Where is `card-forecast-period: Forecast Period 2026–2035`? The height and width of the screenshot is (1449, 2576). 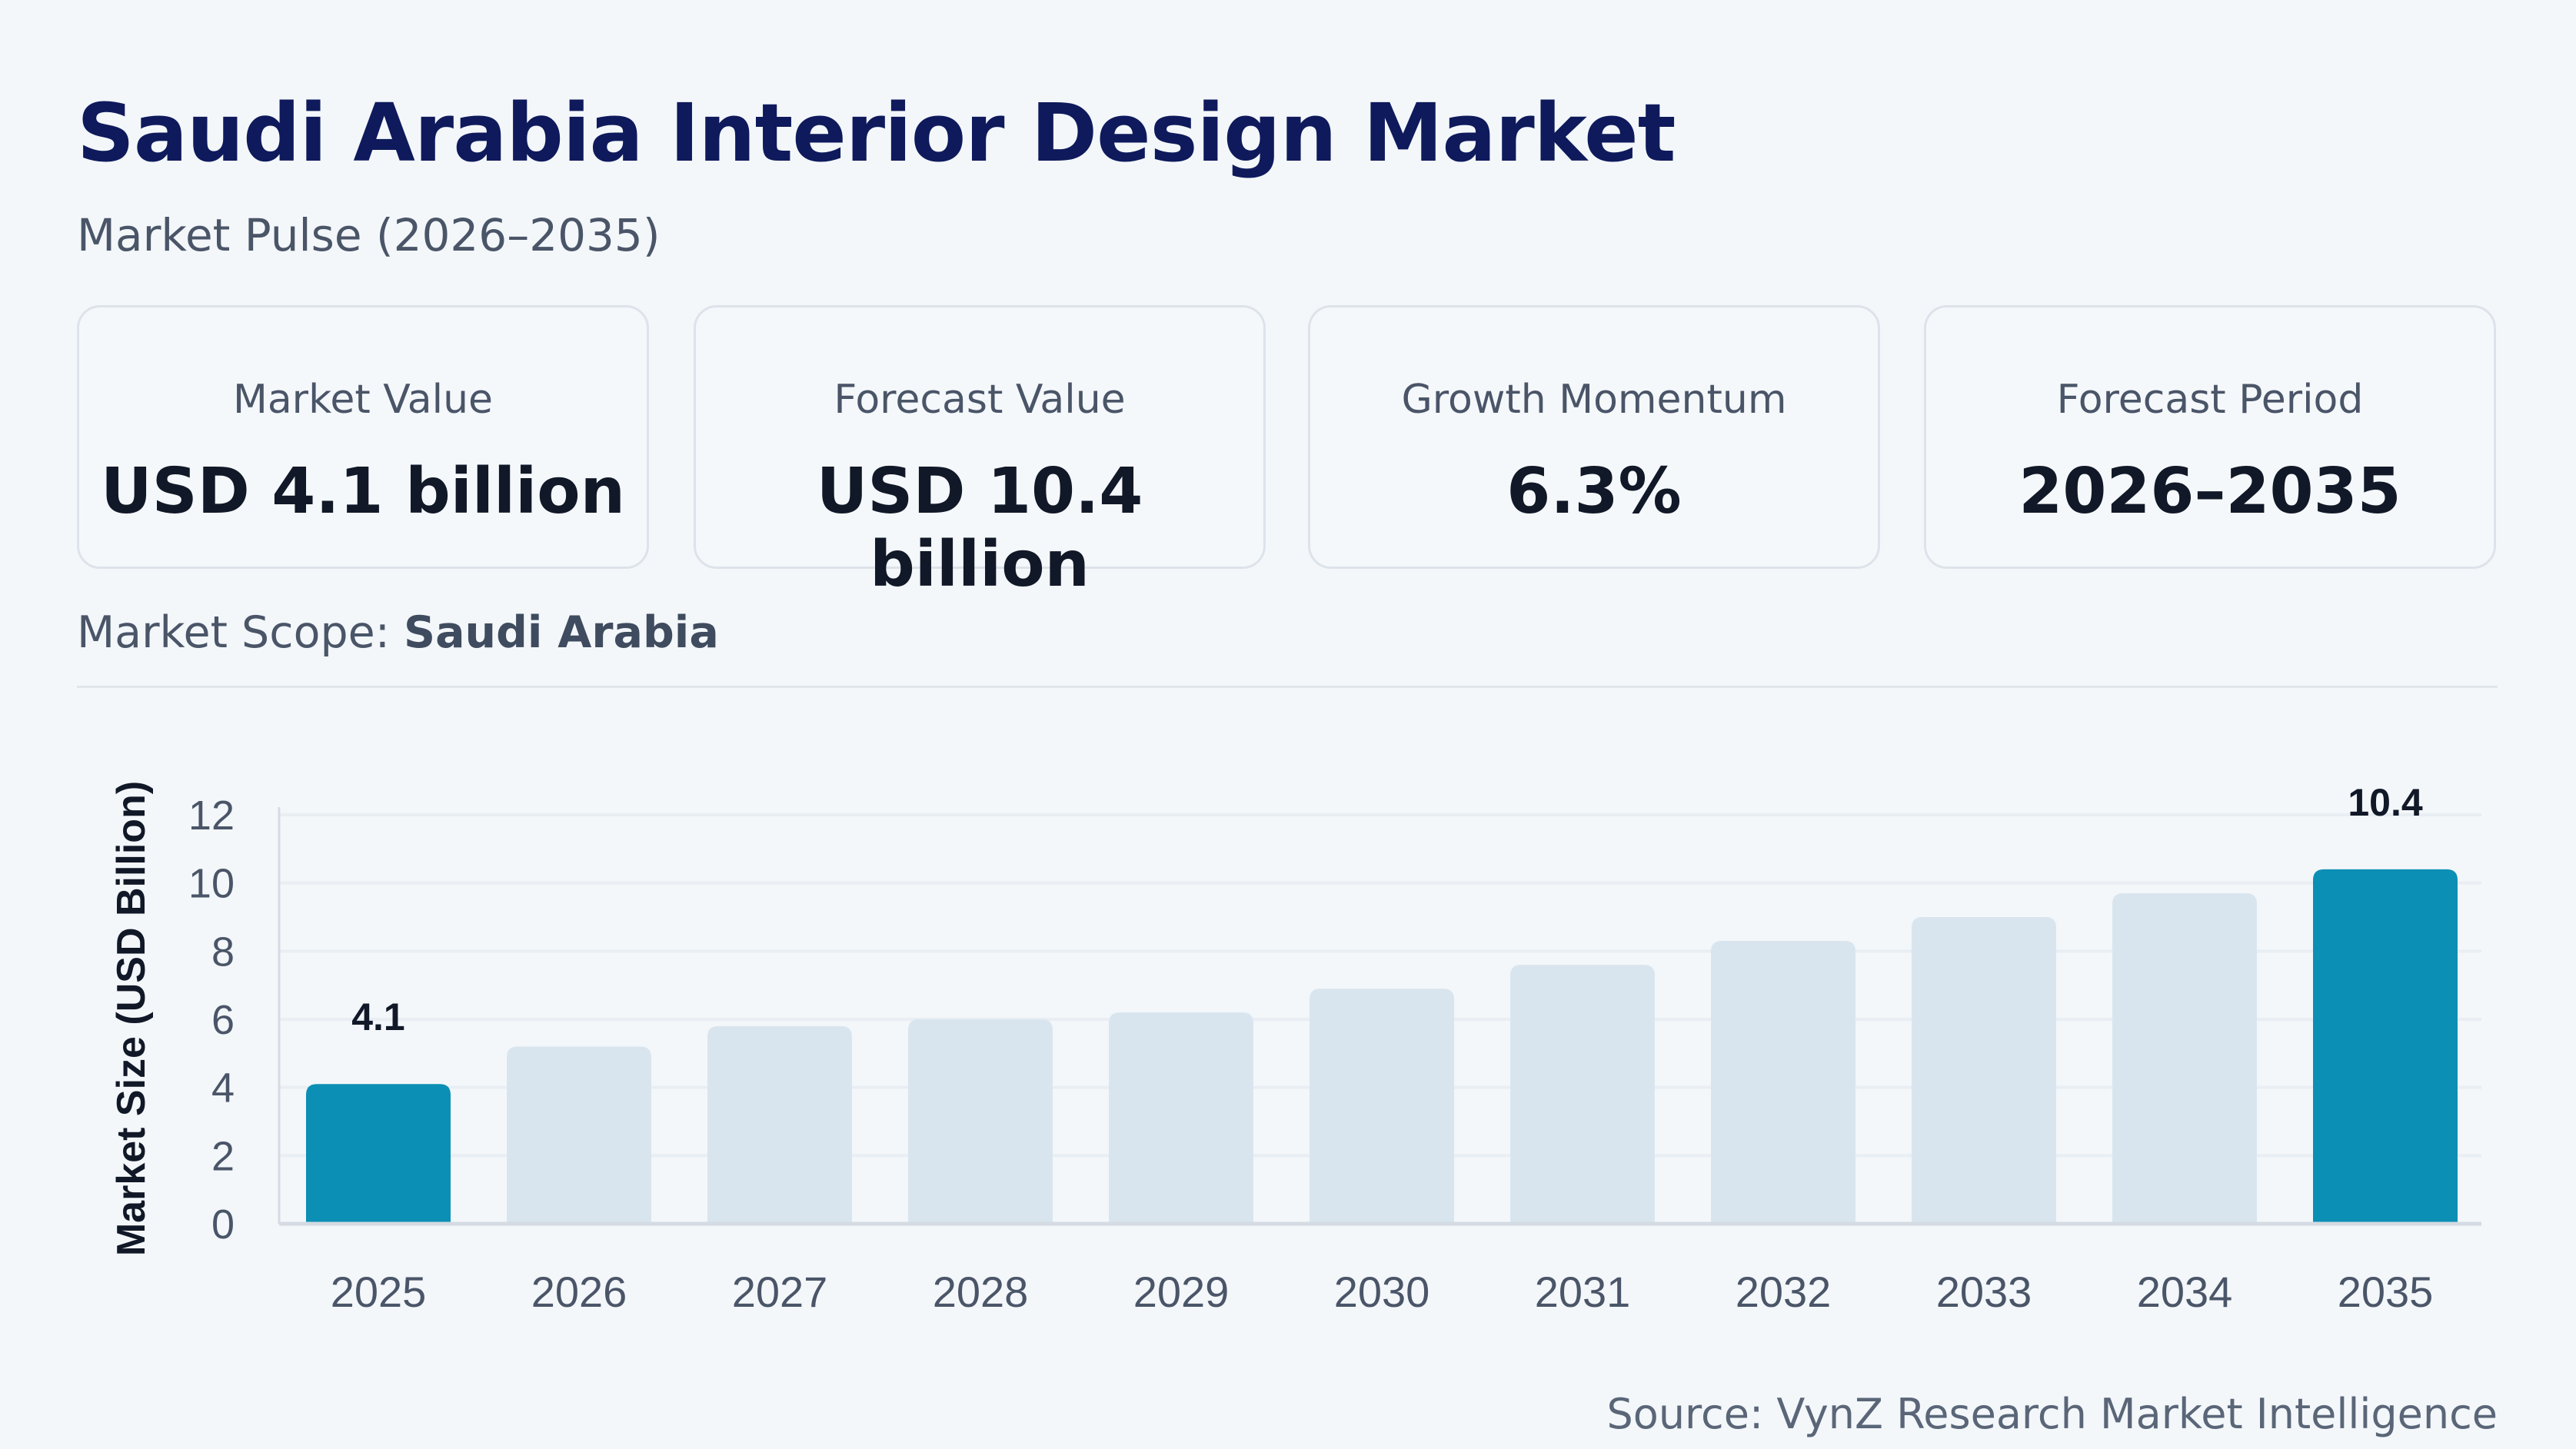
card-forecast-period: Forecast Period 2026–2035 is located at coordinates (2210, 437).